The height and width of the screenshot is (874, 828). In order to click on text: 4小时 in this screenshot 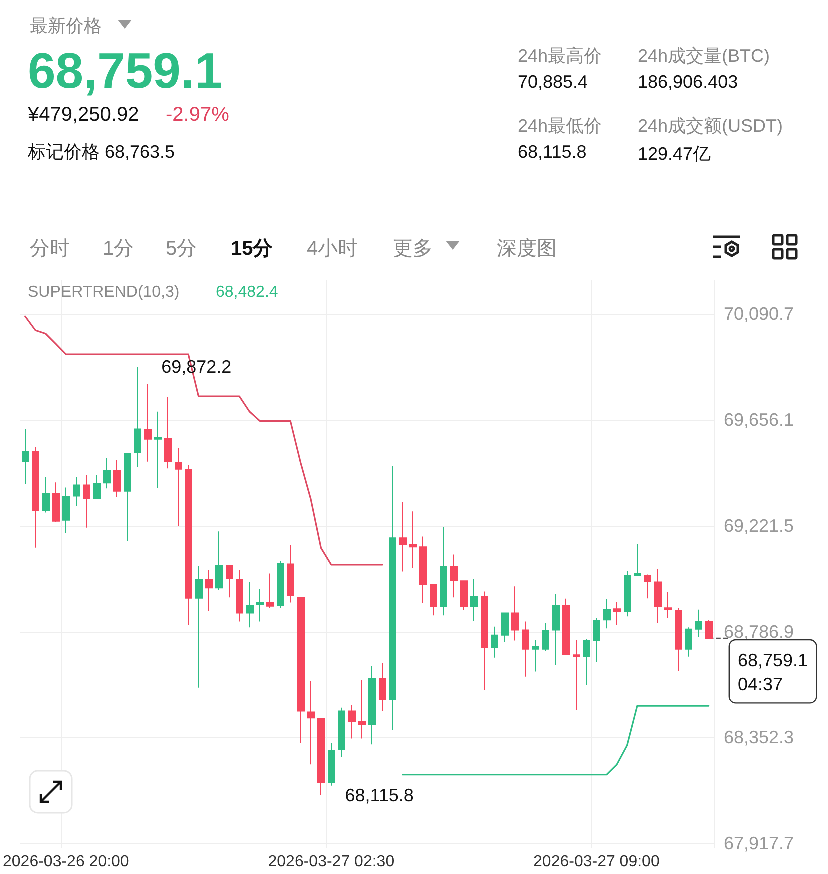, I will do `click(332, 249)`.